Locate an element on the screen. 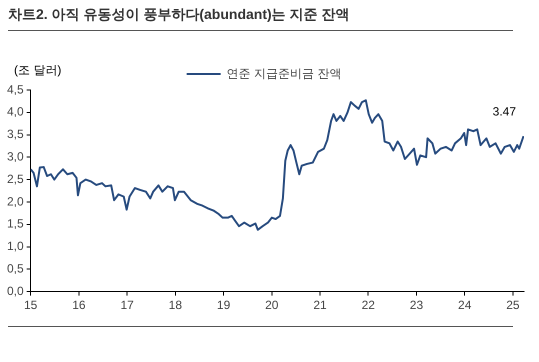 This screenshot has height=362, width=539. y-tick-label: 1,0 is located at coordinates (15, 246).